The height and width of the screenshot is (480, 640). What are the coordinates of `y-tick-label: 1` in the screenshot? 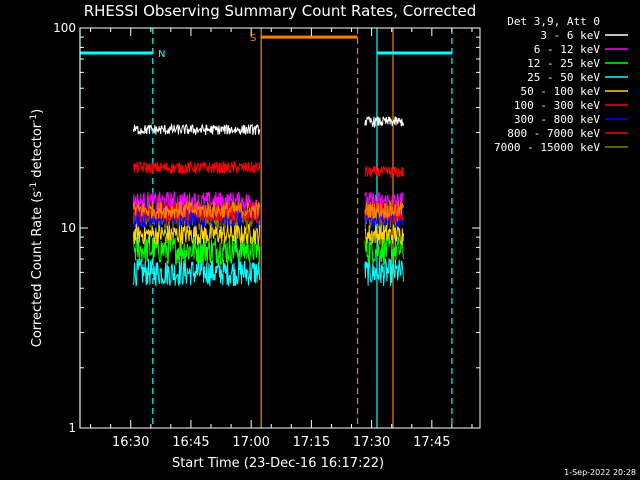 It's located at (72, 428).